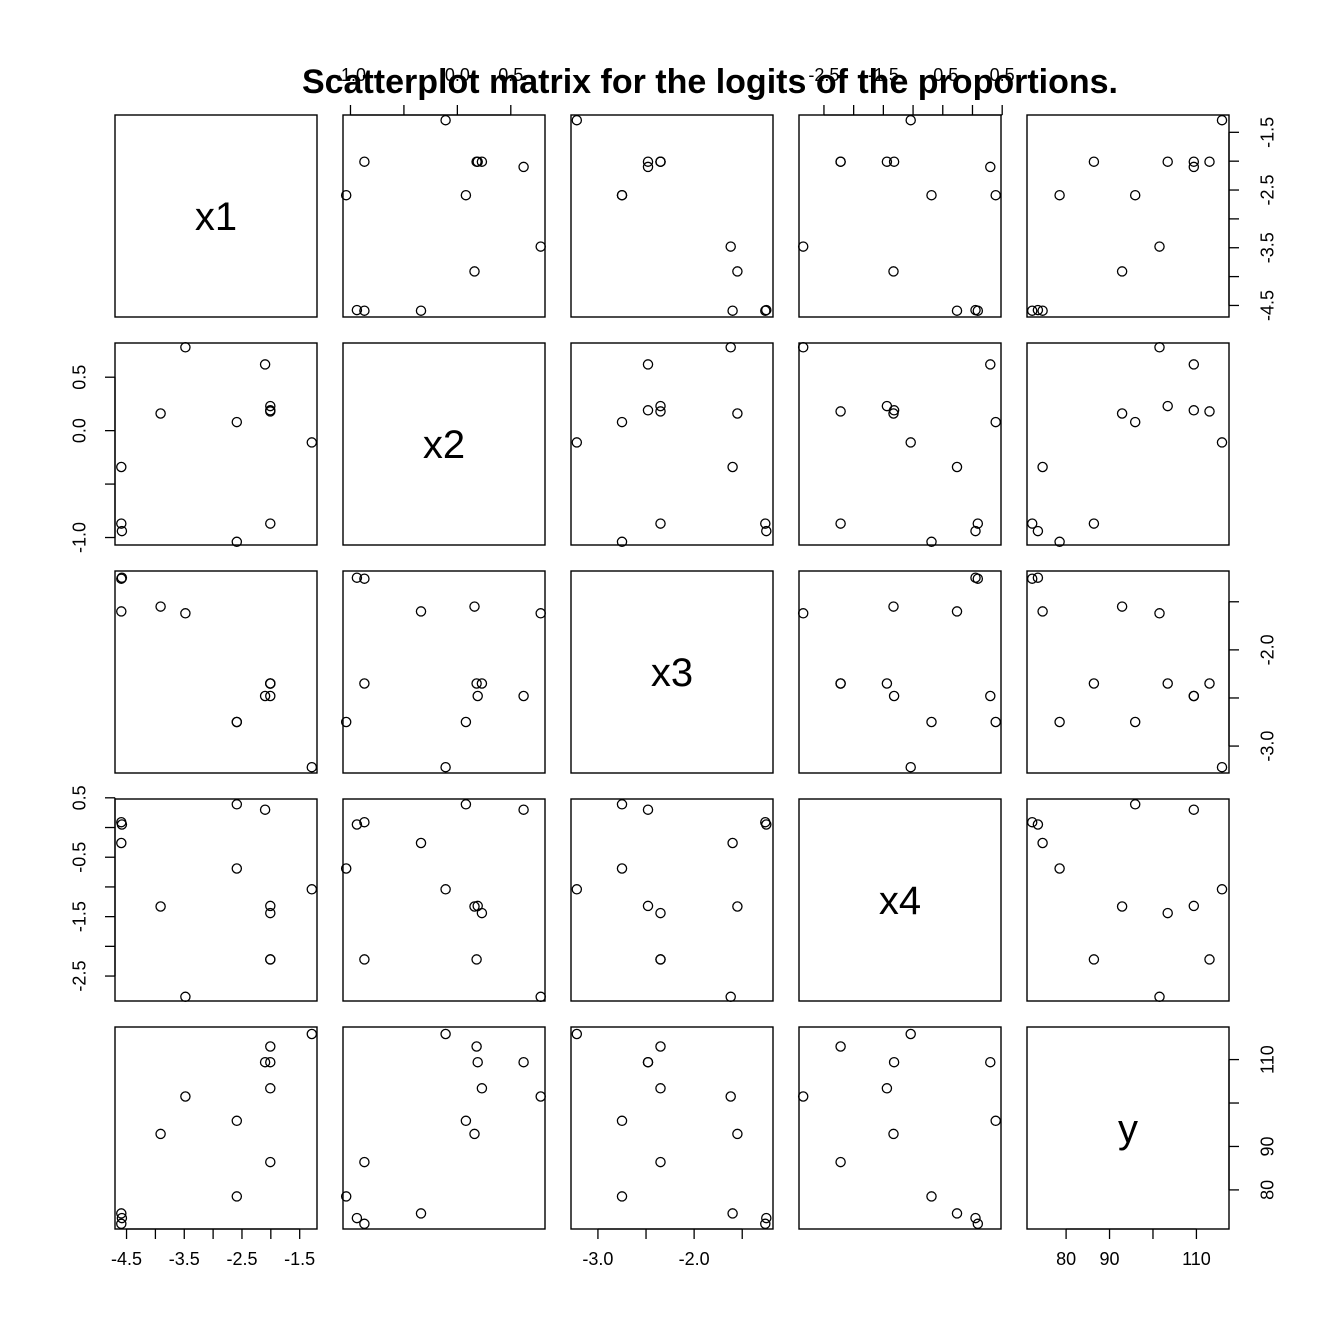 This screenshot has height=1344, width=1344. What do you see at coordinates (1128, 1128) in the screenshot?
I see `panel-y-vs-y: y` at bounding box center [1128, 1128].